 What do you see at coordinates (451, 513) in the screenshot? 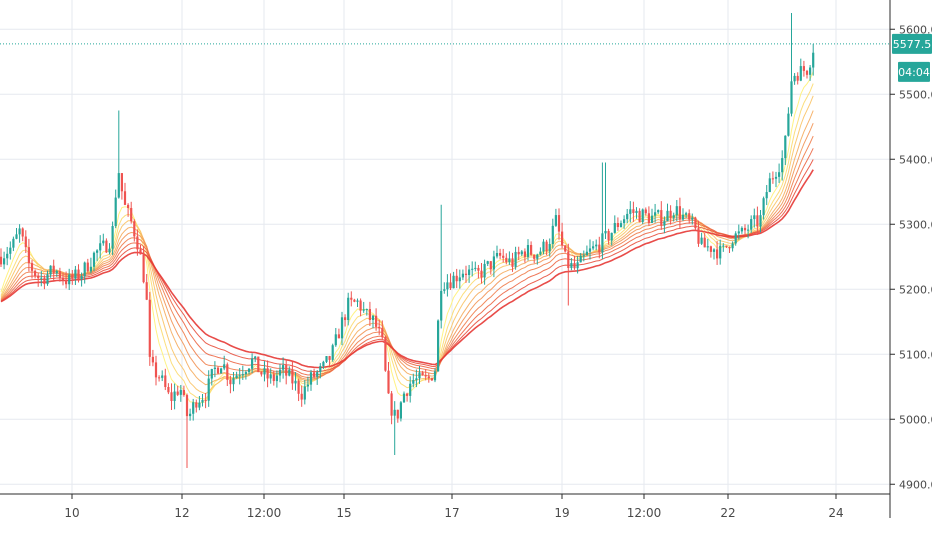
I see `x-tick-label: 17` at bounding box center [451, 513].